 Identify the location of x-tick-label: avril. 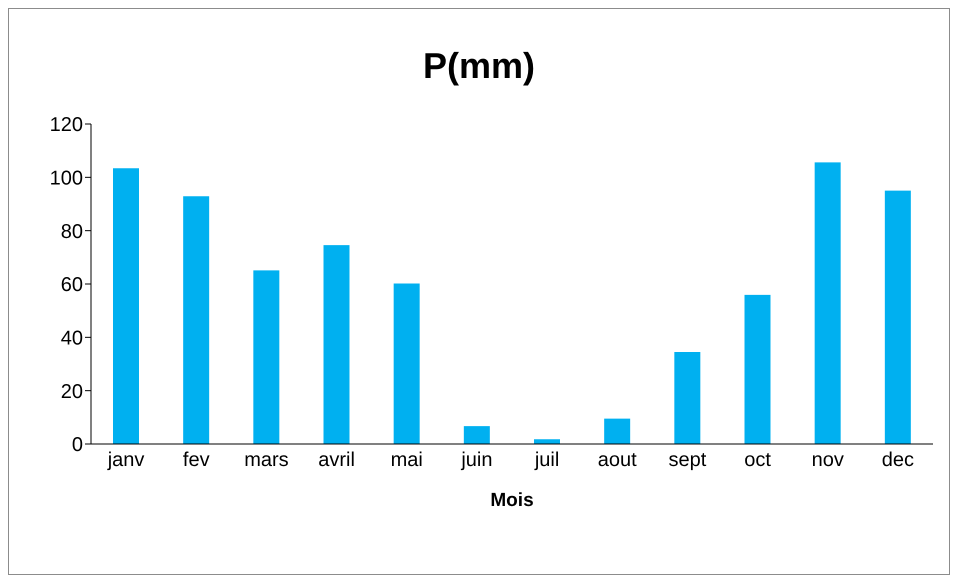
(336, 460).